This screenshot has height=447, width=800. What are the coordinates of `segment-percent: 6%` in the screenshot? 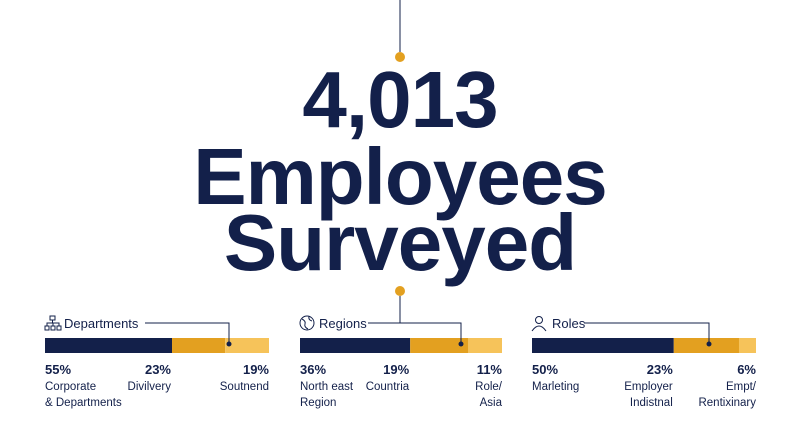 It's located at (746, 369).